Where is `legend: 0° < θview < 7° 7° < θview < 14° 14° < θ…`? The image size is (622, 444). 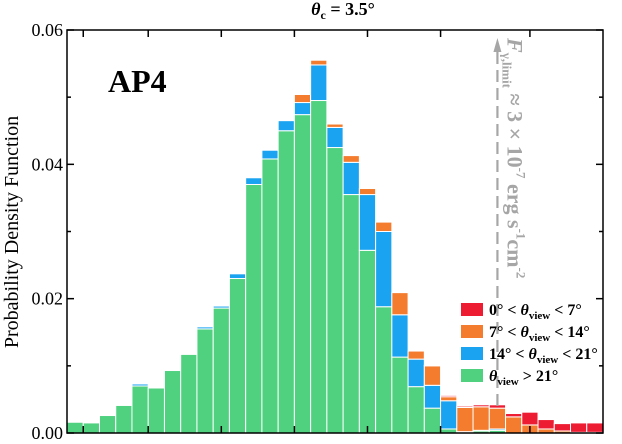 legend: 0° < θview < 7° 7° < θview < 14° 14° < θ… is located at coordinates (529, 345).